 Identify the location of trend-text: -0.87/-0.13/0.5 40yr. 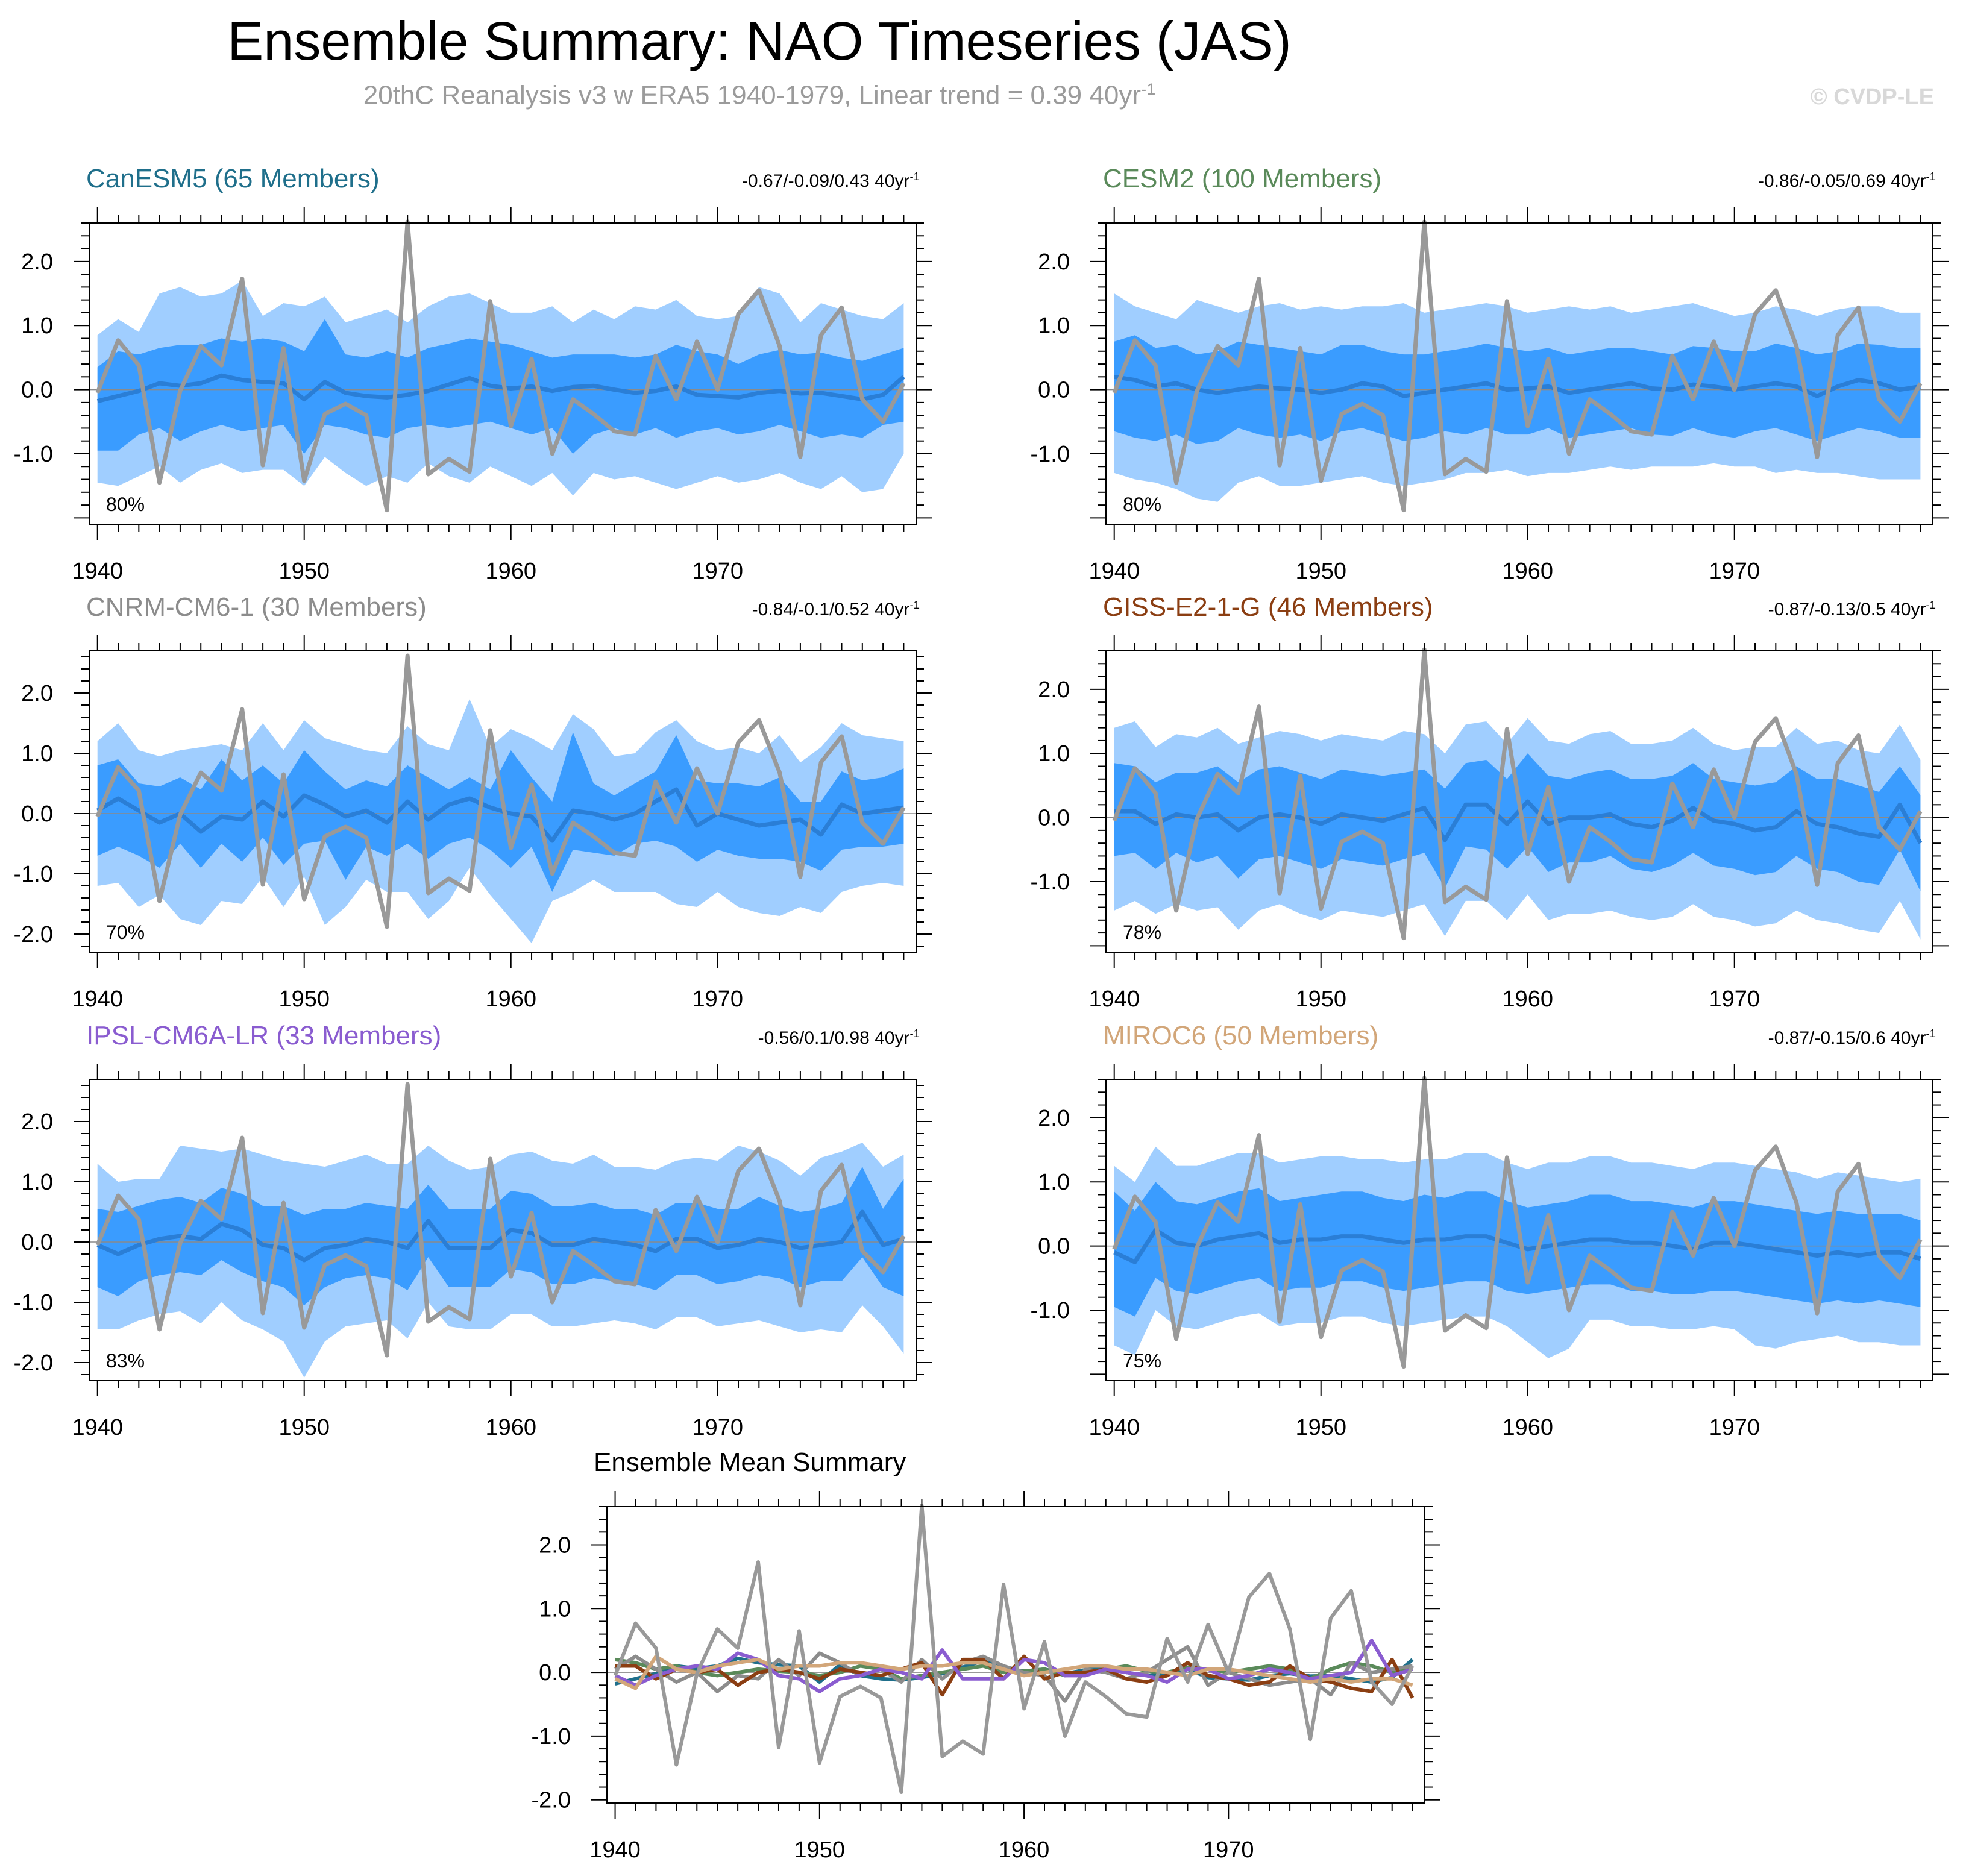
(1847, 610).